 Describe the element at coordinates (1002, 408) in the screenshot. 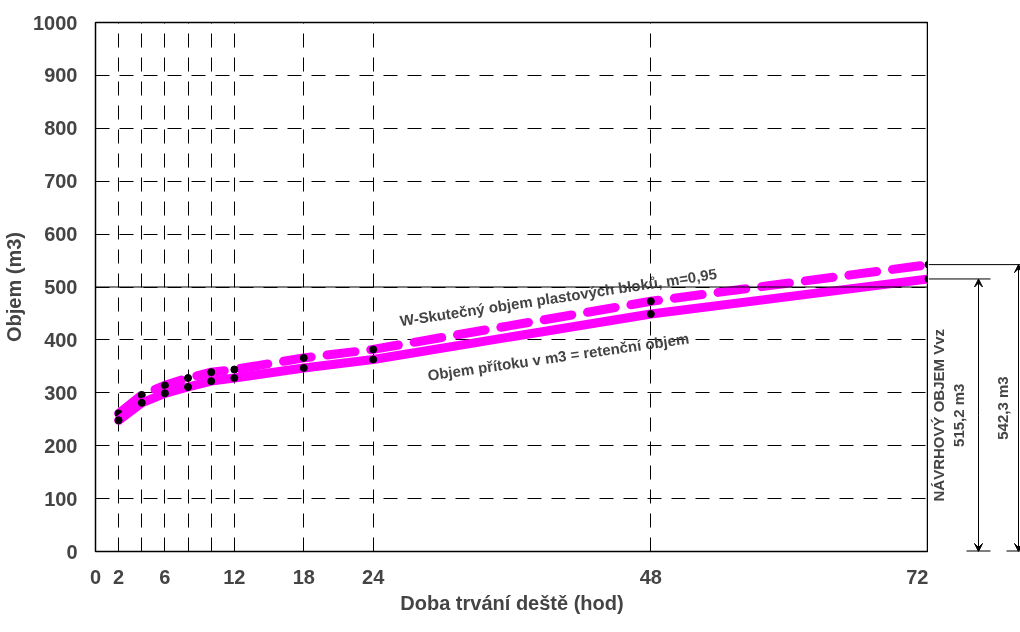

I see `text: 542,3 m3` at that location.